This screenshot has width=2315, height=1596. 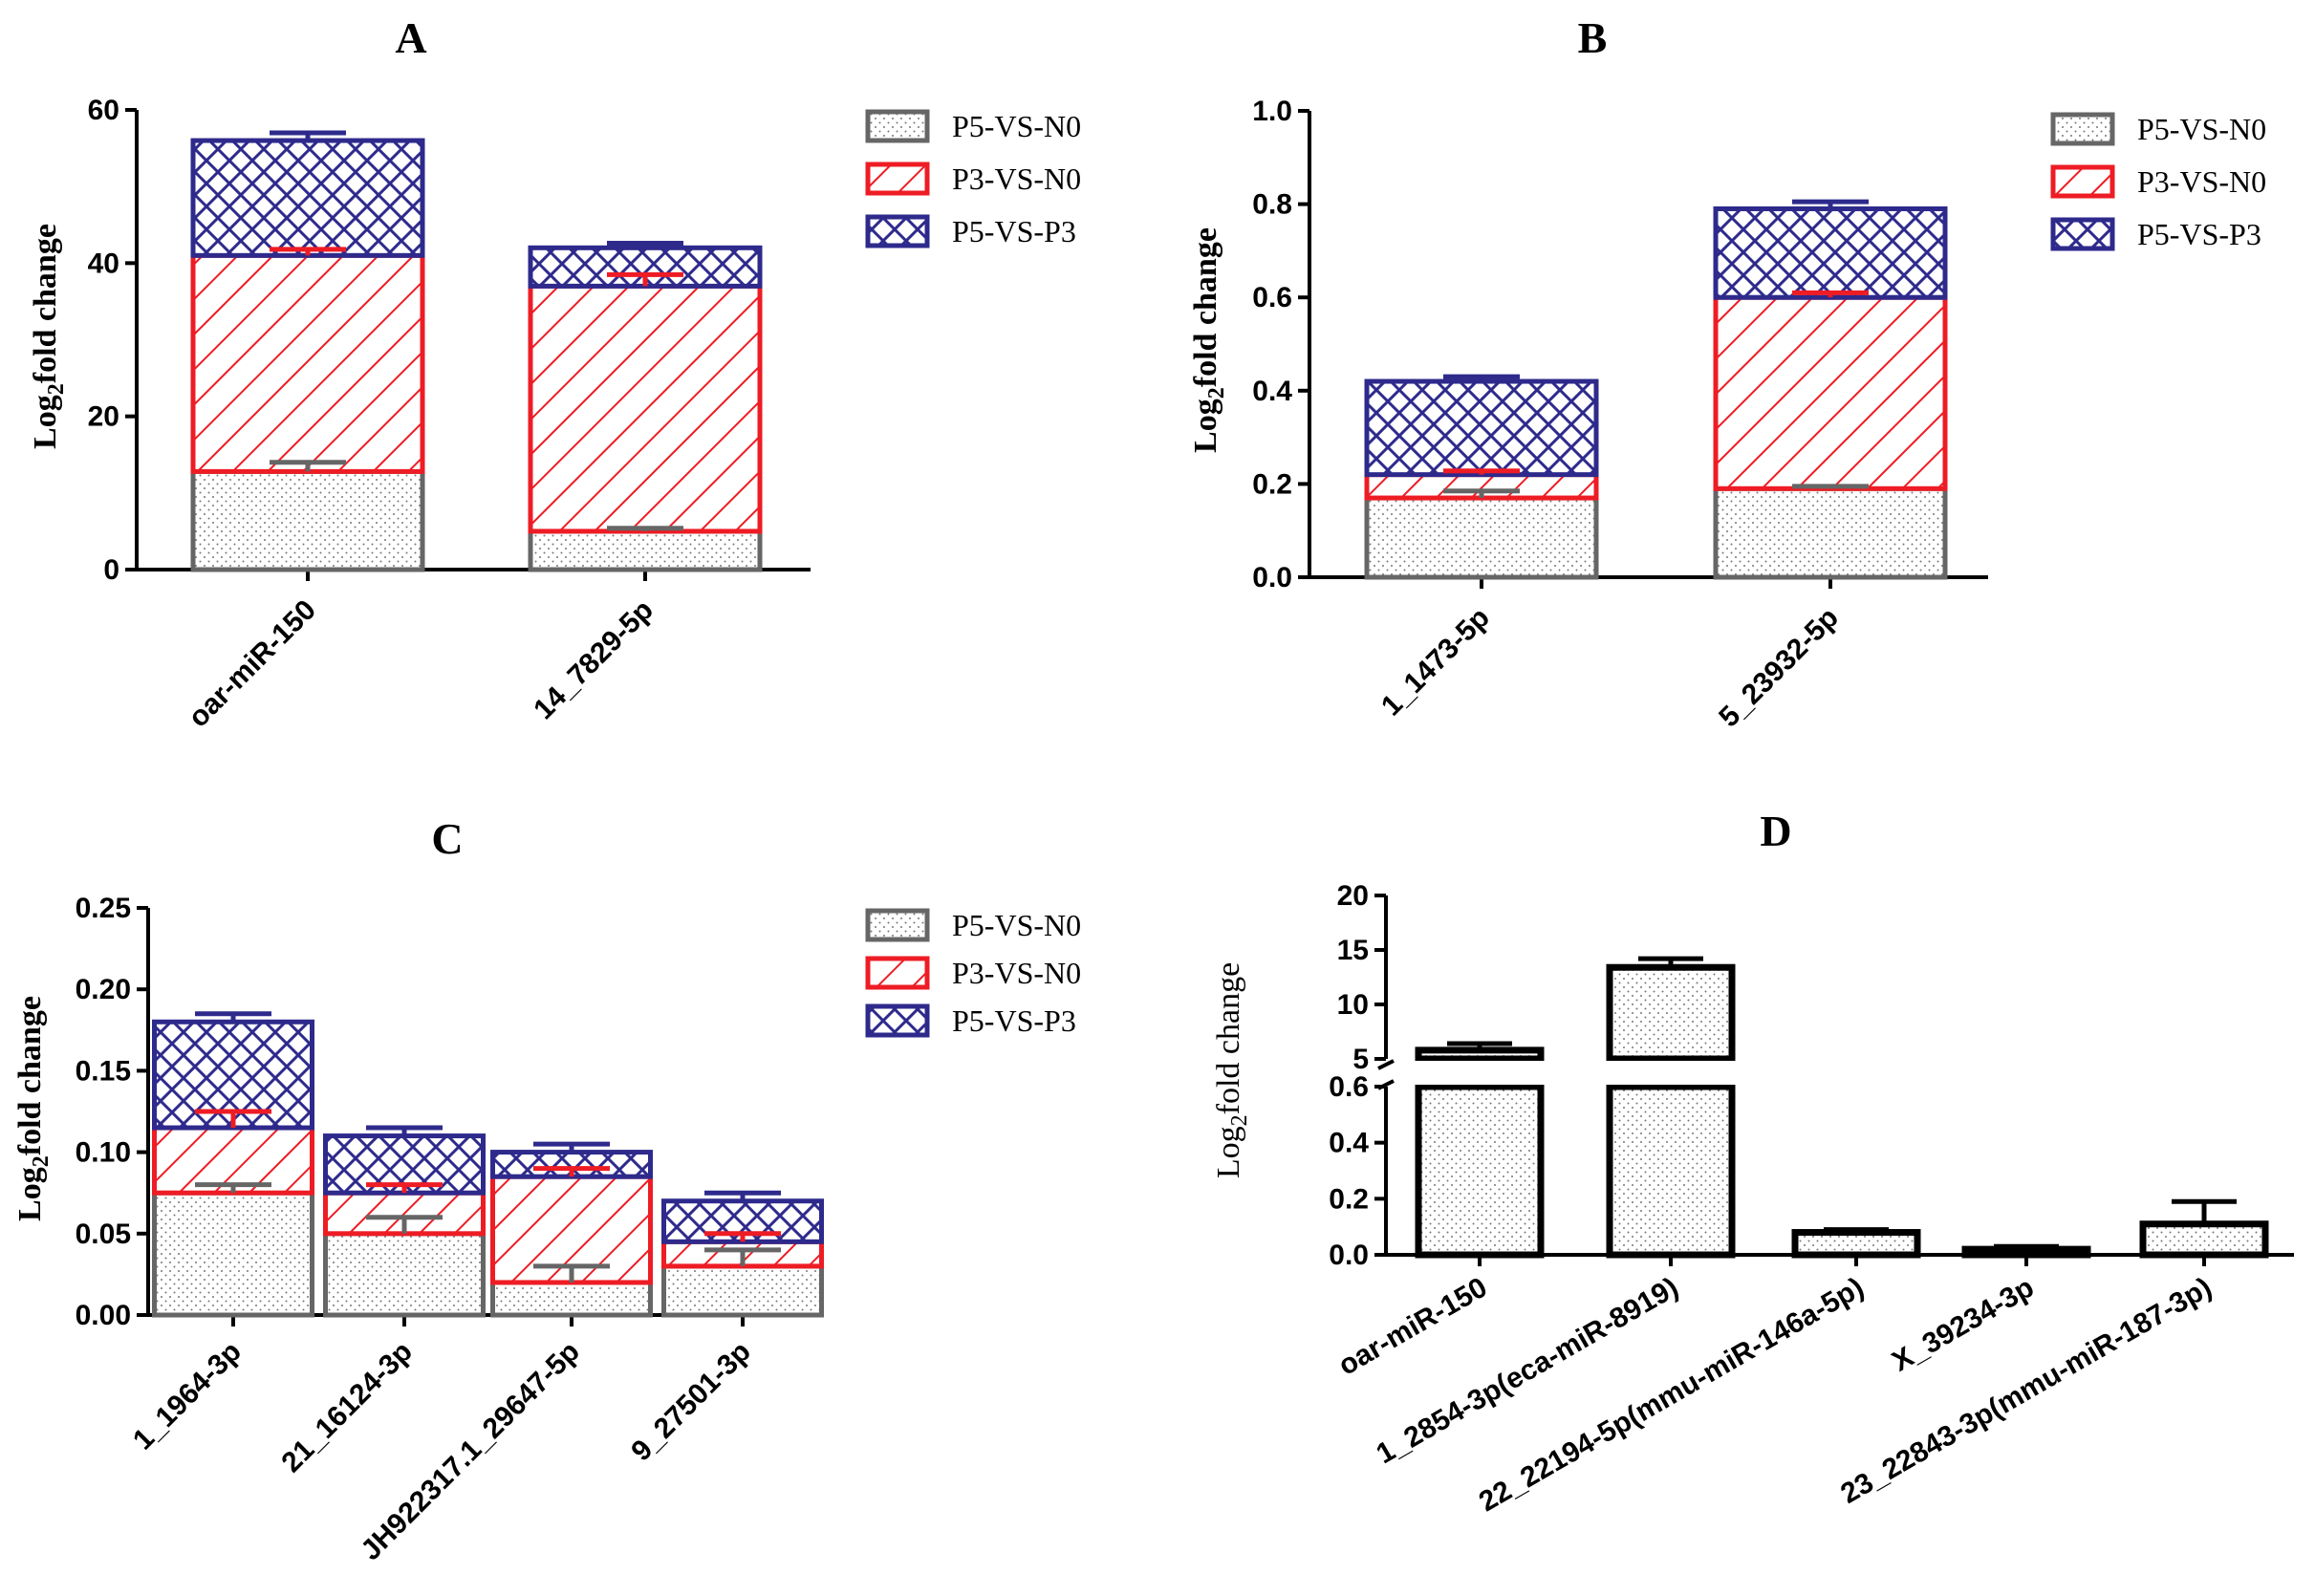 What do you see at coordinates (1272, 392) in the screenshot?
I see `y-tick-label: 0.4` at bounding box center [1272, 392].